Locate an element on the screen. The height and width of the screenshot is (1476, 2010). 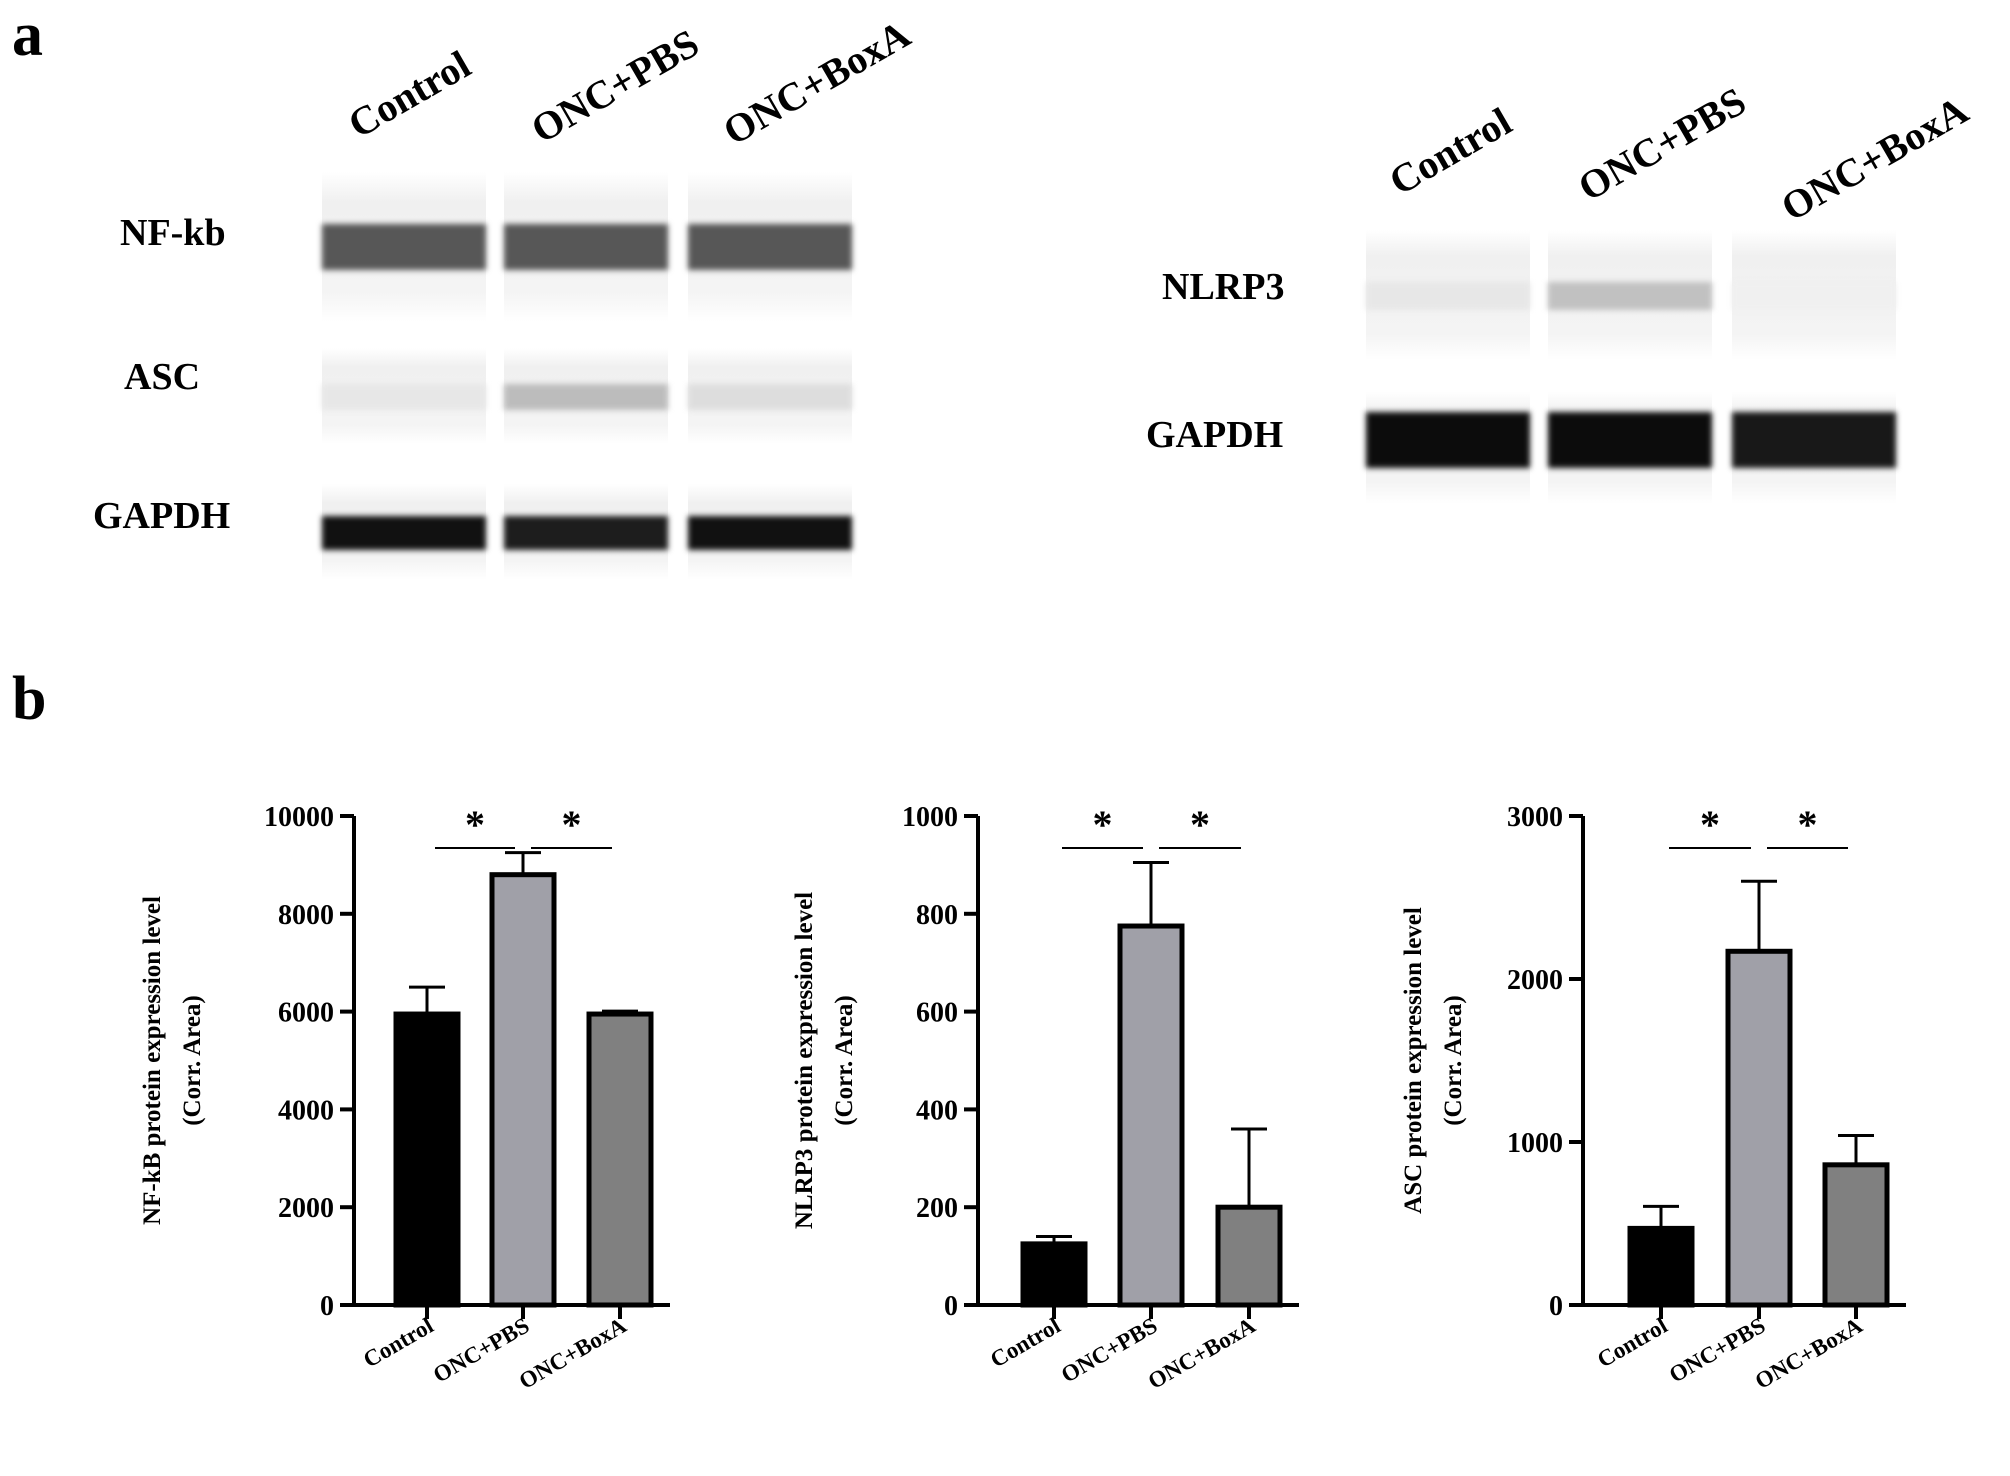
panel-letter-a: a is located at coordinates (27, 35).